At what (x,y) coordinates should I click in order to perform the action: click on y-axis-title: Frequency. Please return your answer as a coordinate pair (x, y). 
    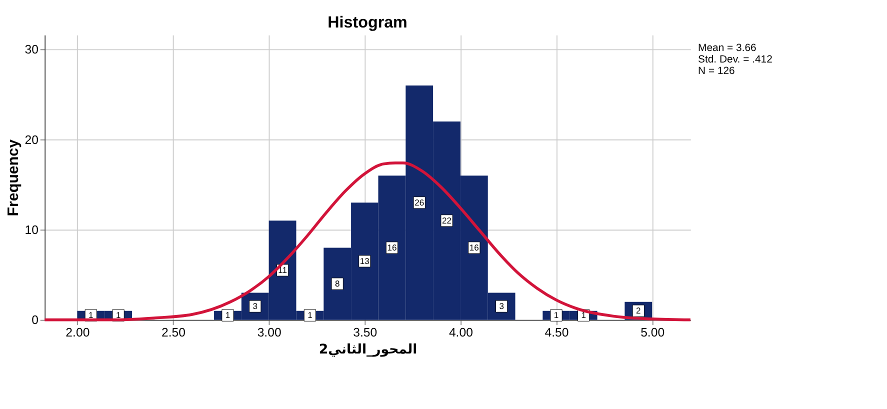
    Looking at the image, I should click on (13, 177).